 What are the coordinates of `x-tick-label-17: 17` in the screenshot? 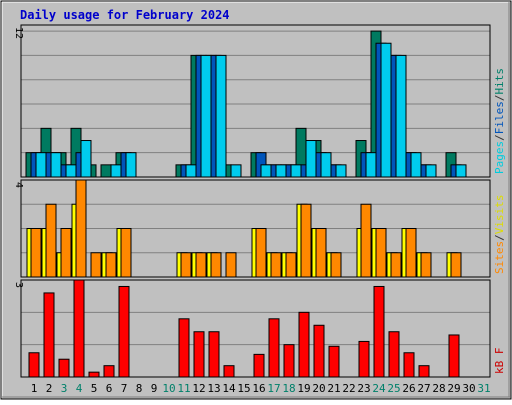 It's located at (273, 388).